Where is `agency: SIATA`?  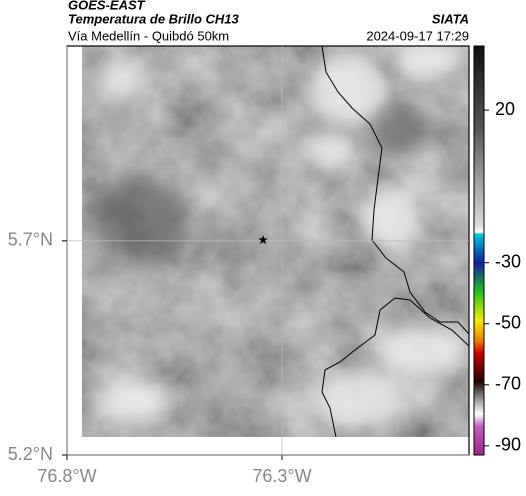
agency: SIATA is located at coordinates (450, 18).